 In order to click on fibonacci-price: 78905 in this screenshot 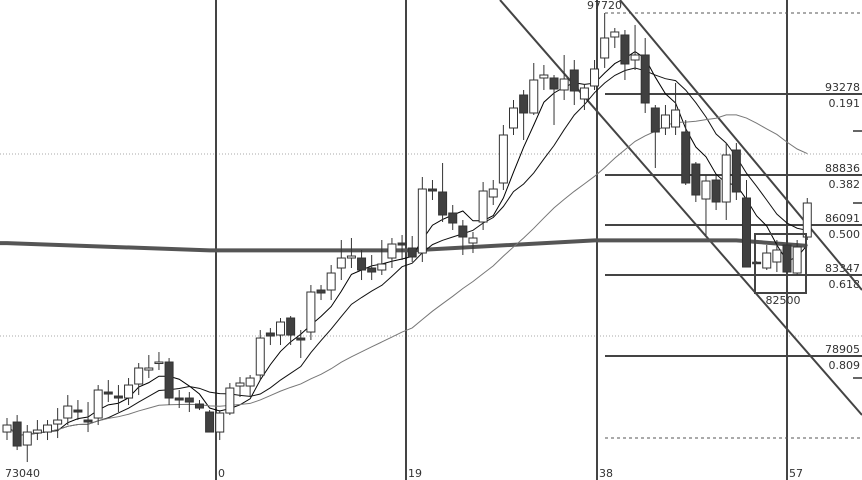, I will do `click(842, 349)`.